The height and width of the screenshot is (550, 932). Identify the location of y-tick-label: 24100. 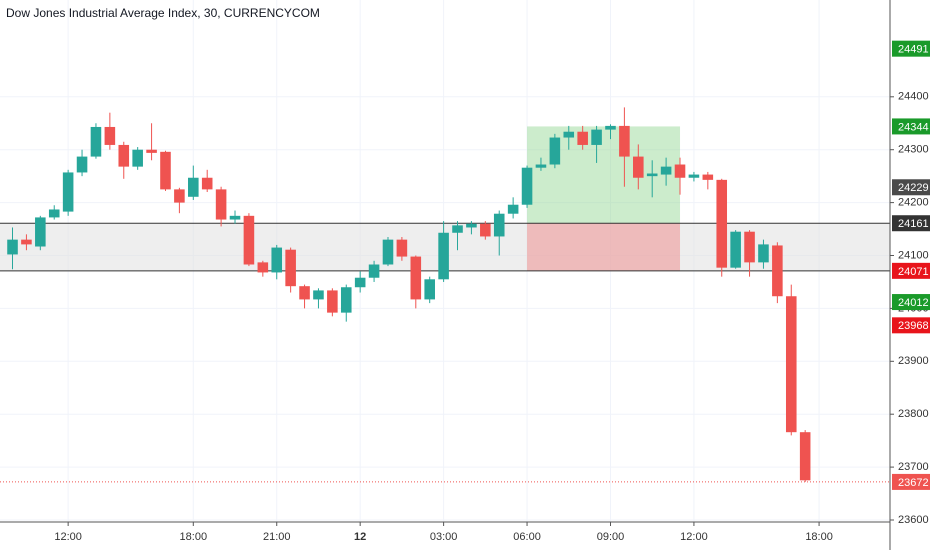
(913, 255).